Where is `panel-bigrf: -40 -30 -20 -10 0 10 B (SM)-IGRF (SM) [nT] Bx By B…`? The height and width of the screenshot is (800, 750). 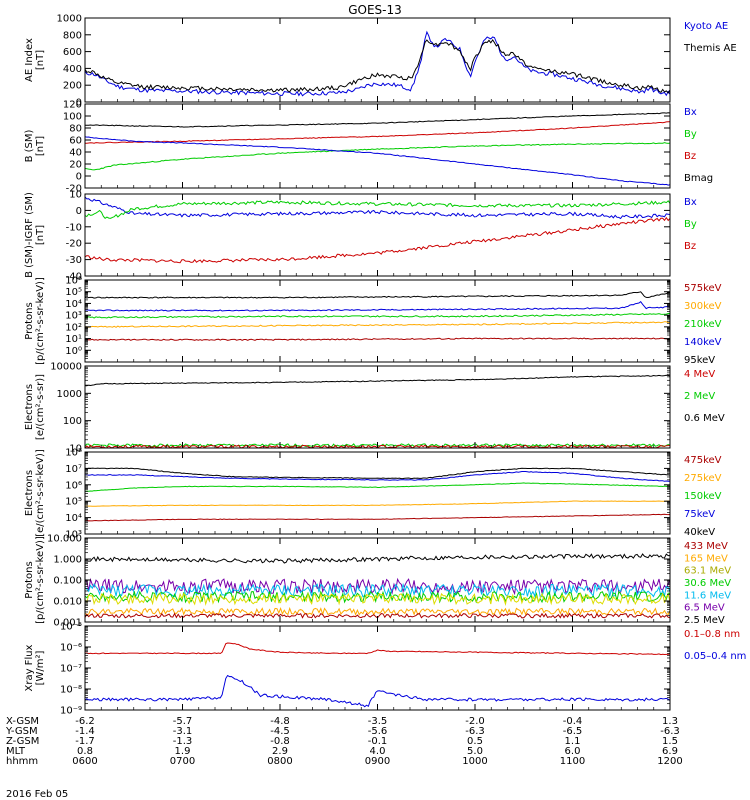
panel-bigrf: -40 -30 -20 -10 0 10 B (SM)-IGRF (SM) [nT] Bx By B… is located at coordinates (360, 236).